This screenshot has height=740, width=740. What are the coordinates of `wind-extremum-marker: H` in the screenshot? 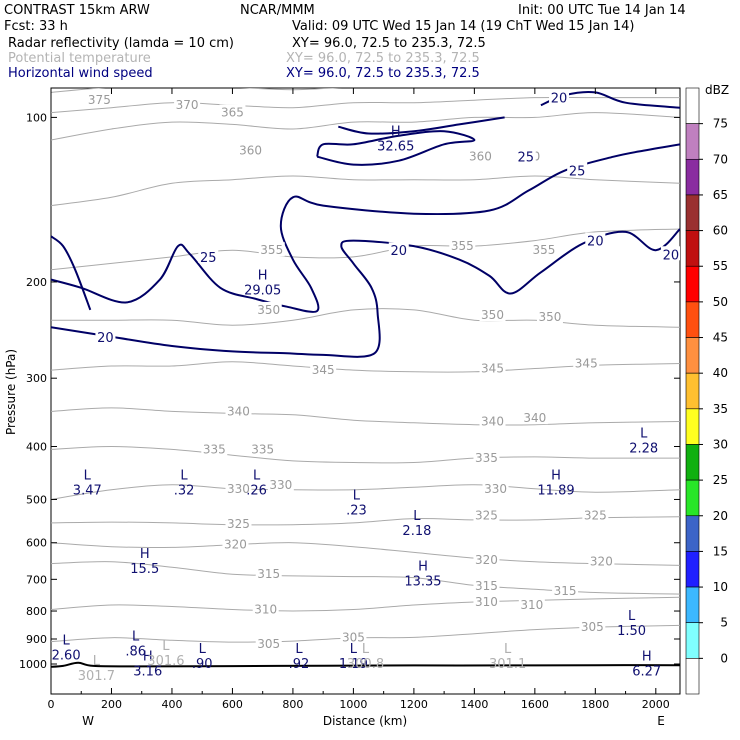 It's located at (148, 656).